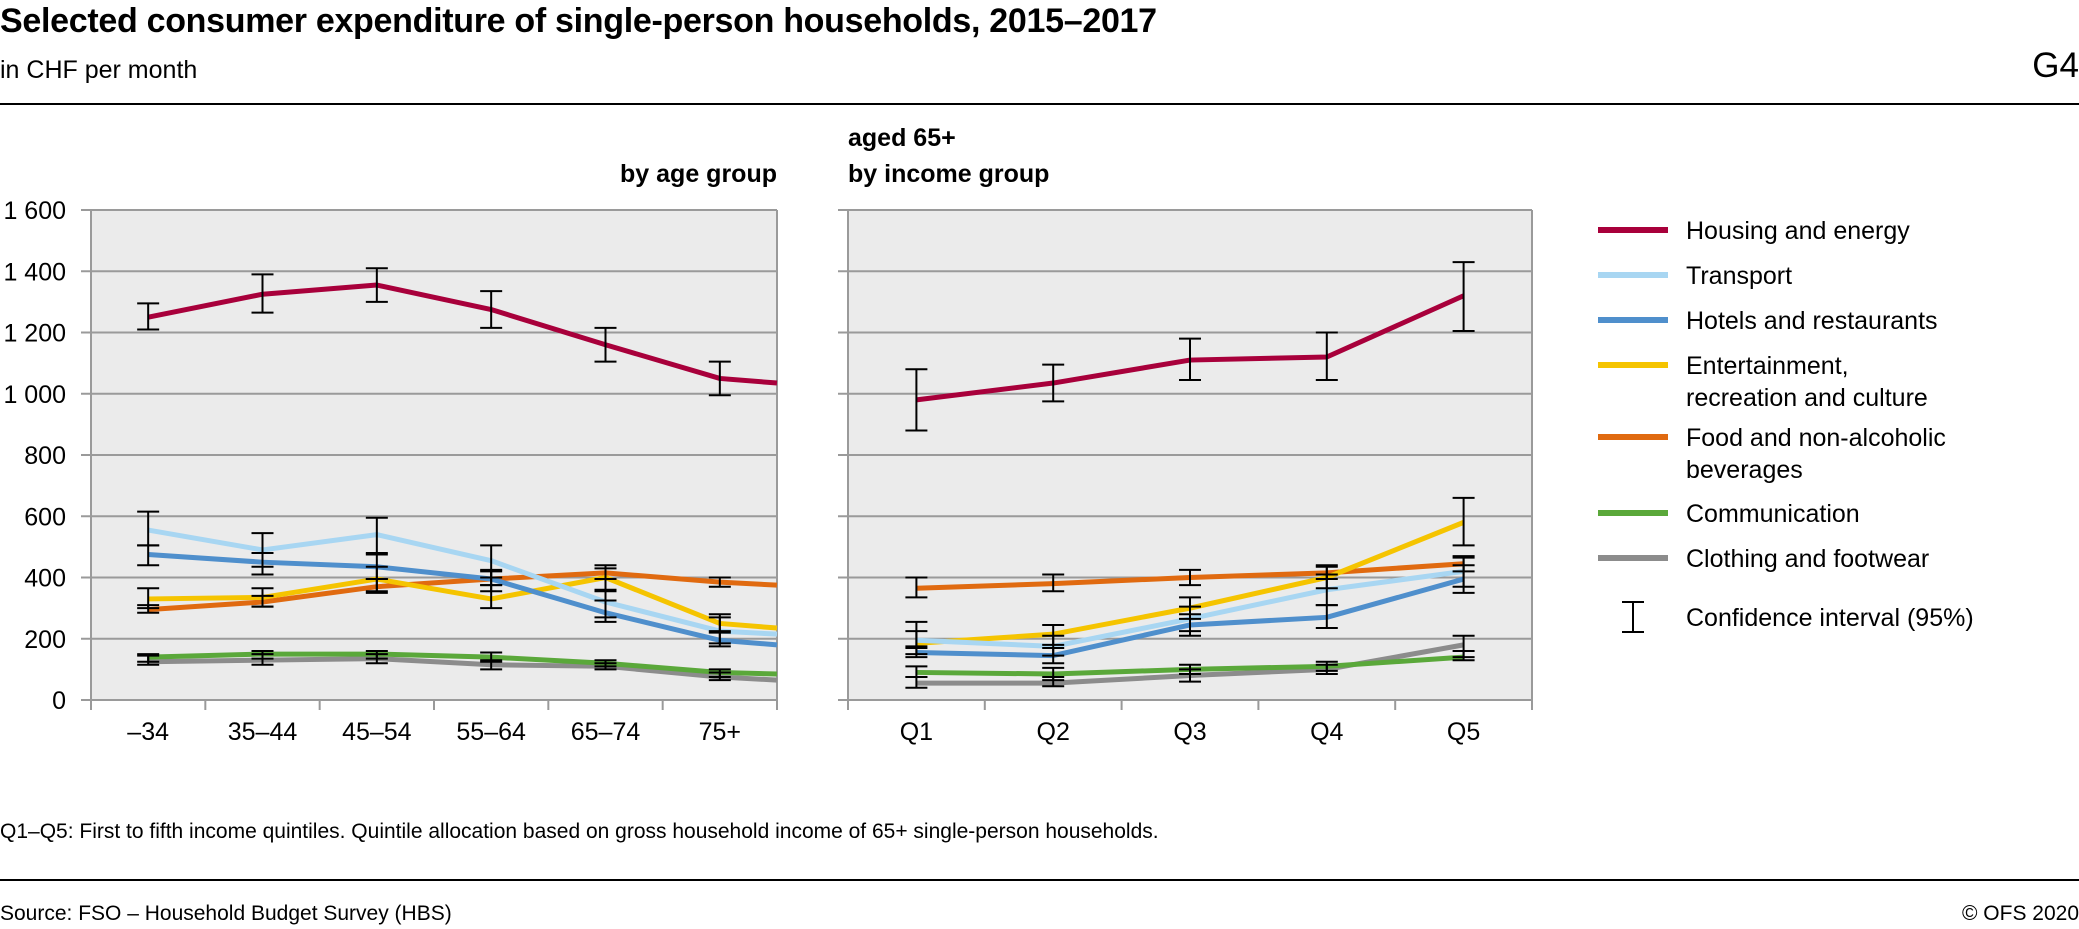 The height and width of the screenshot is (929, 2079). Describe the element at coordinates (45, 640) in the screenshot. I see `y-tick-label: 200` at that location.